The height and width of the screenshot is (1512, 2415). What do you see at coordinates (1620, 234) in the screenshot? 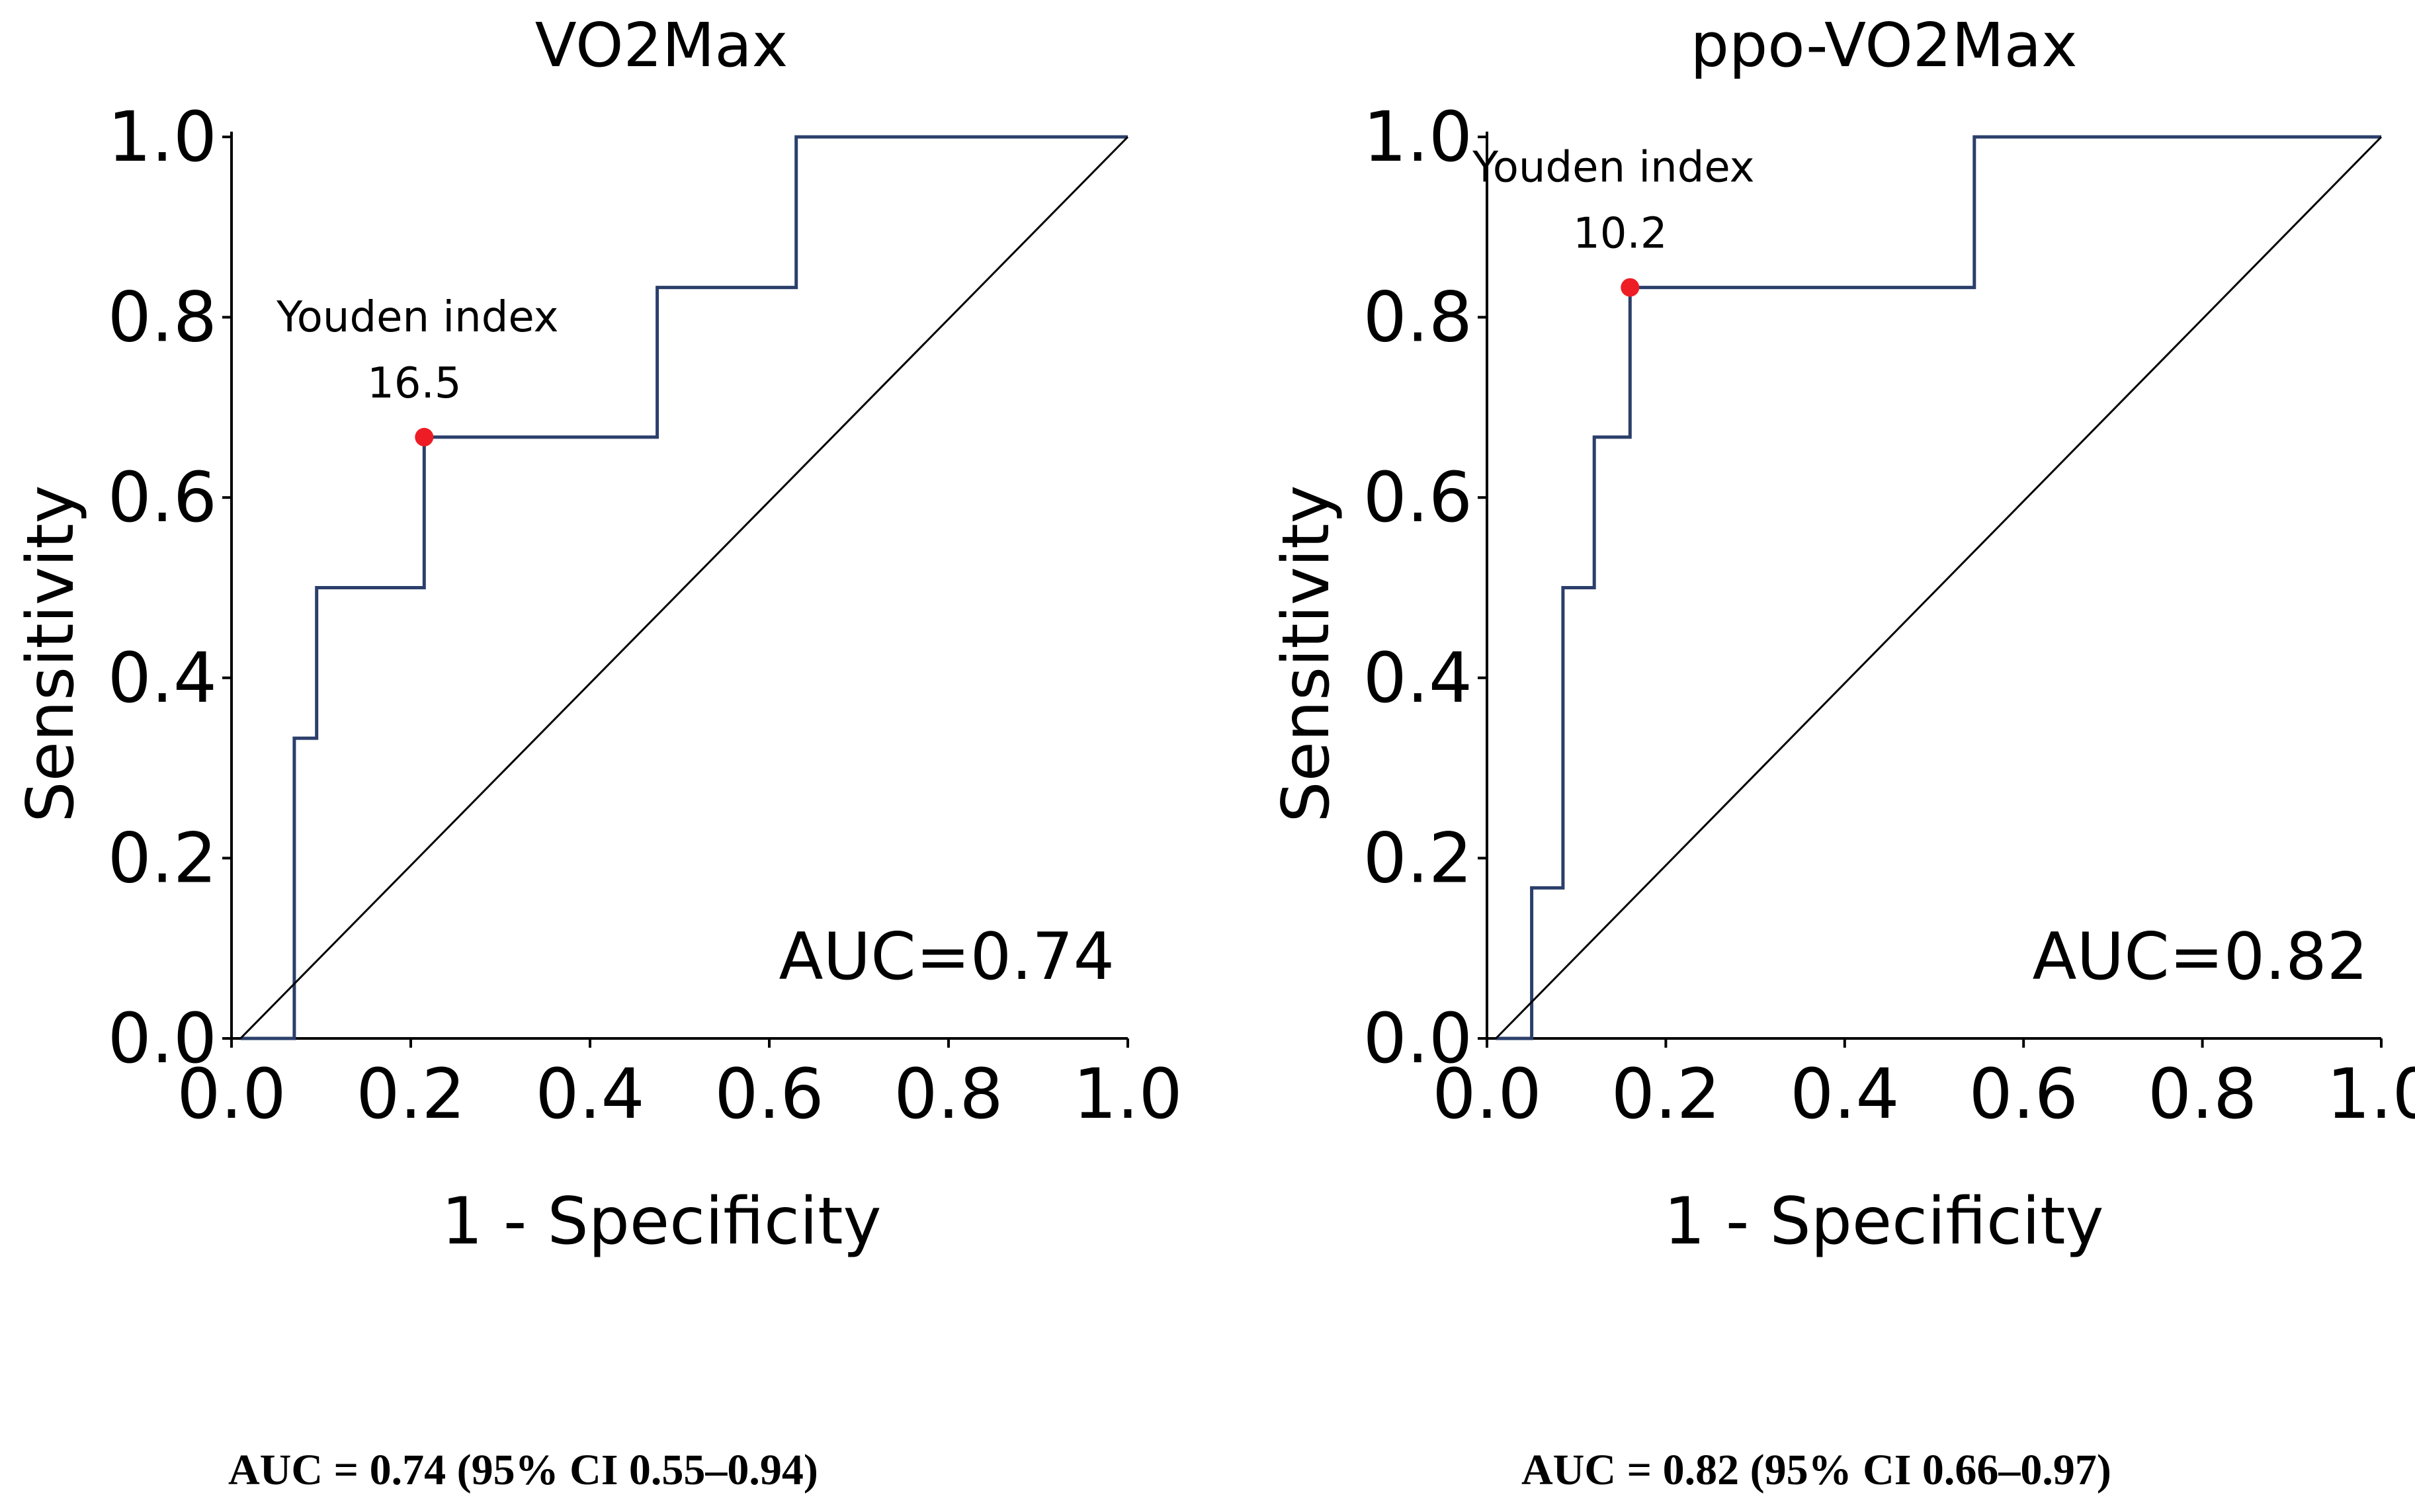
I see `youden-value: 10.2` at bounding box center [1620, 234].